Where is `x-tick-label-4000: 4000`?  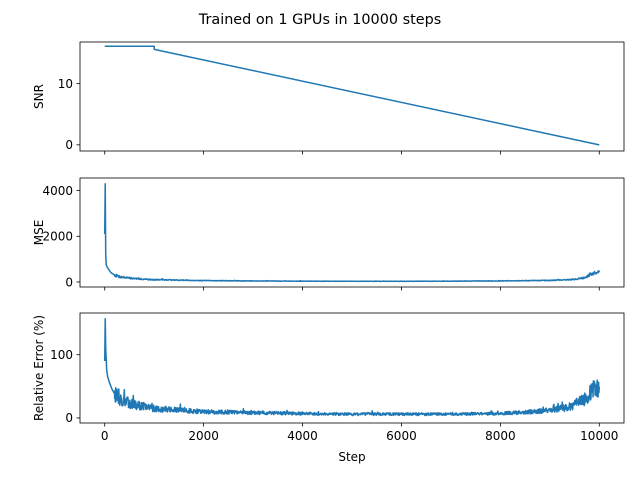 x-tick-label-4000: 4000 is located at coordinates (302, 436).